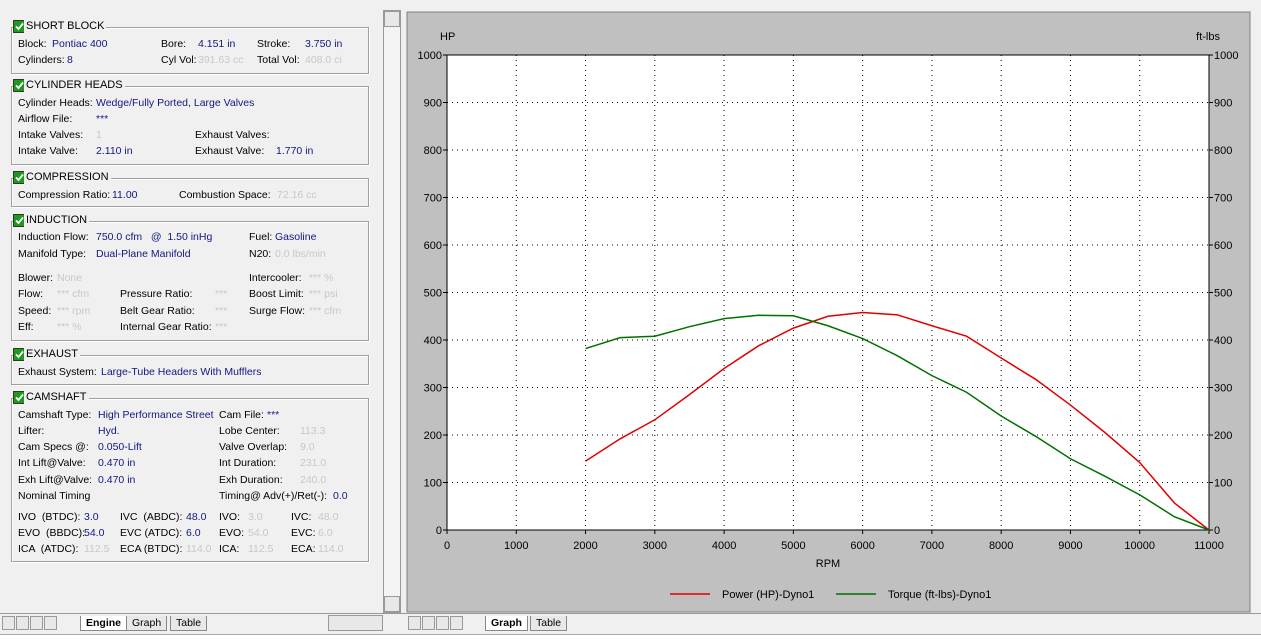 The width and height of the screenshot is (1261, 644). I want to click on field-value: 48.0, so click(328, 517).